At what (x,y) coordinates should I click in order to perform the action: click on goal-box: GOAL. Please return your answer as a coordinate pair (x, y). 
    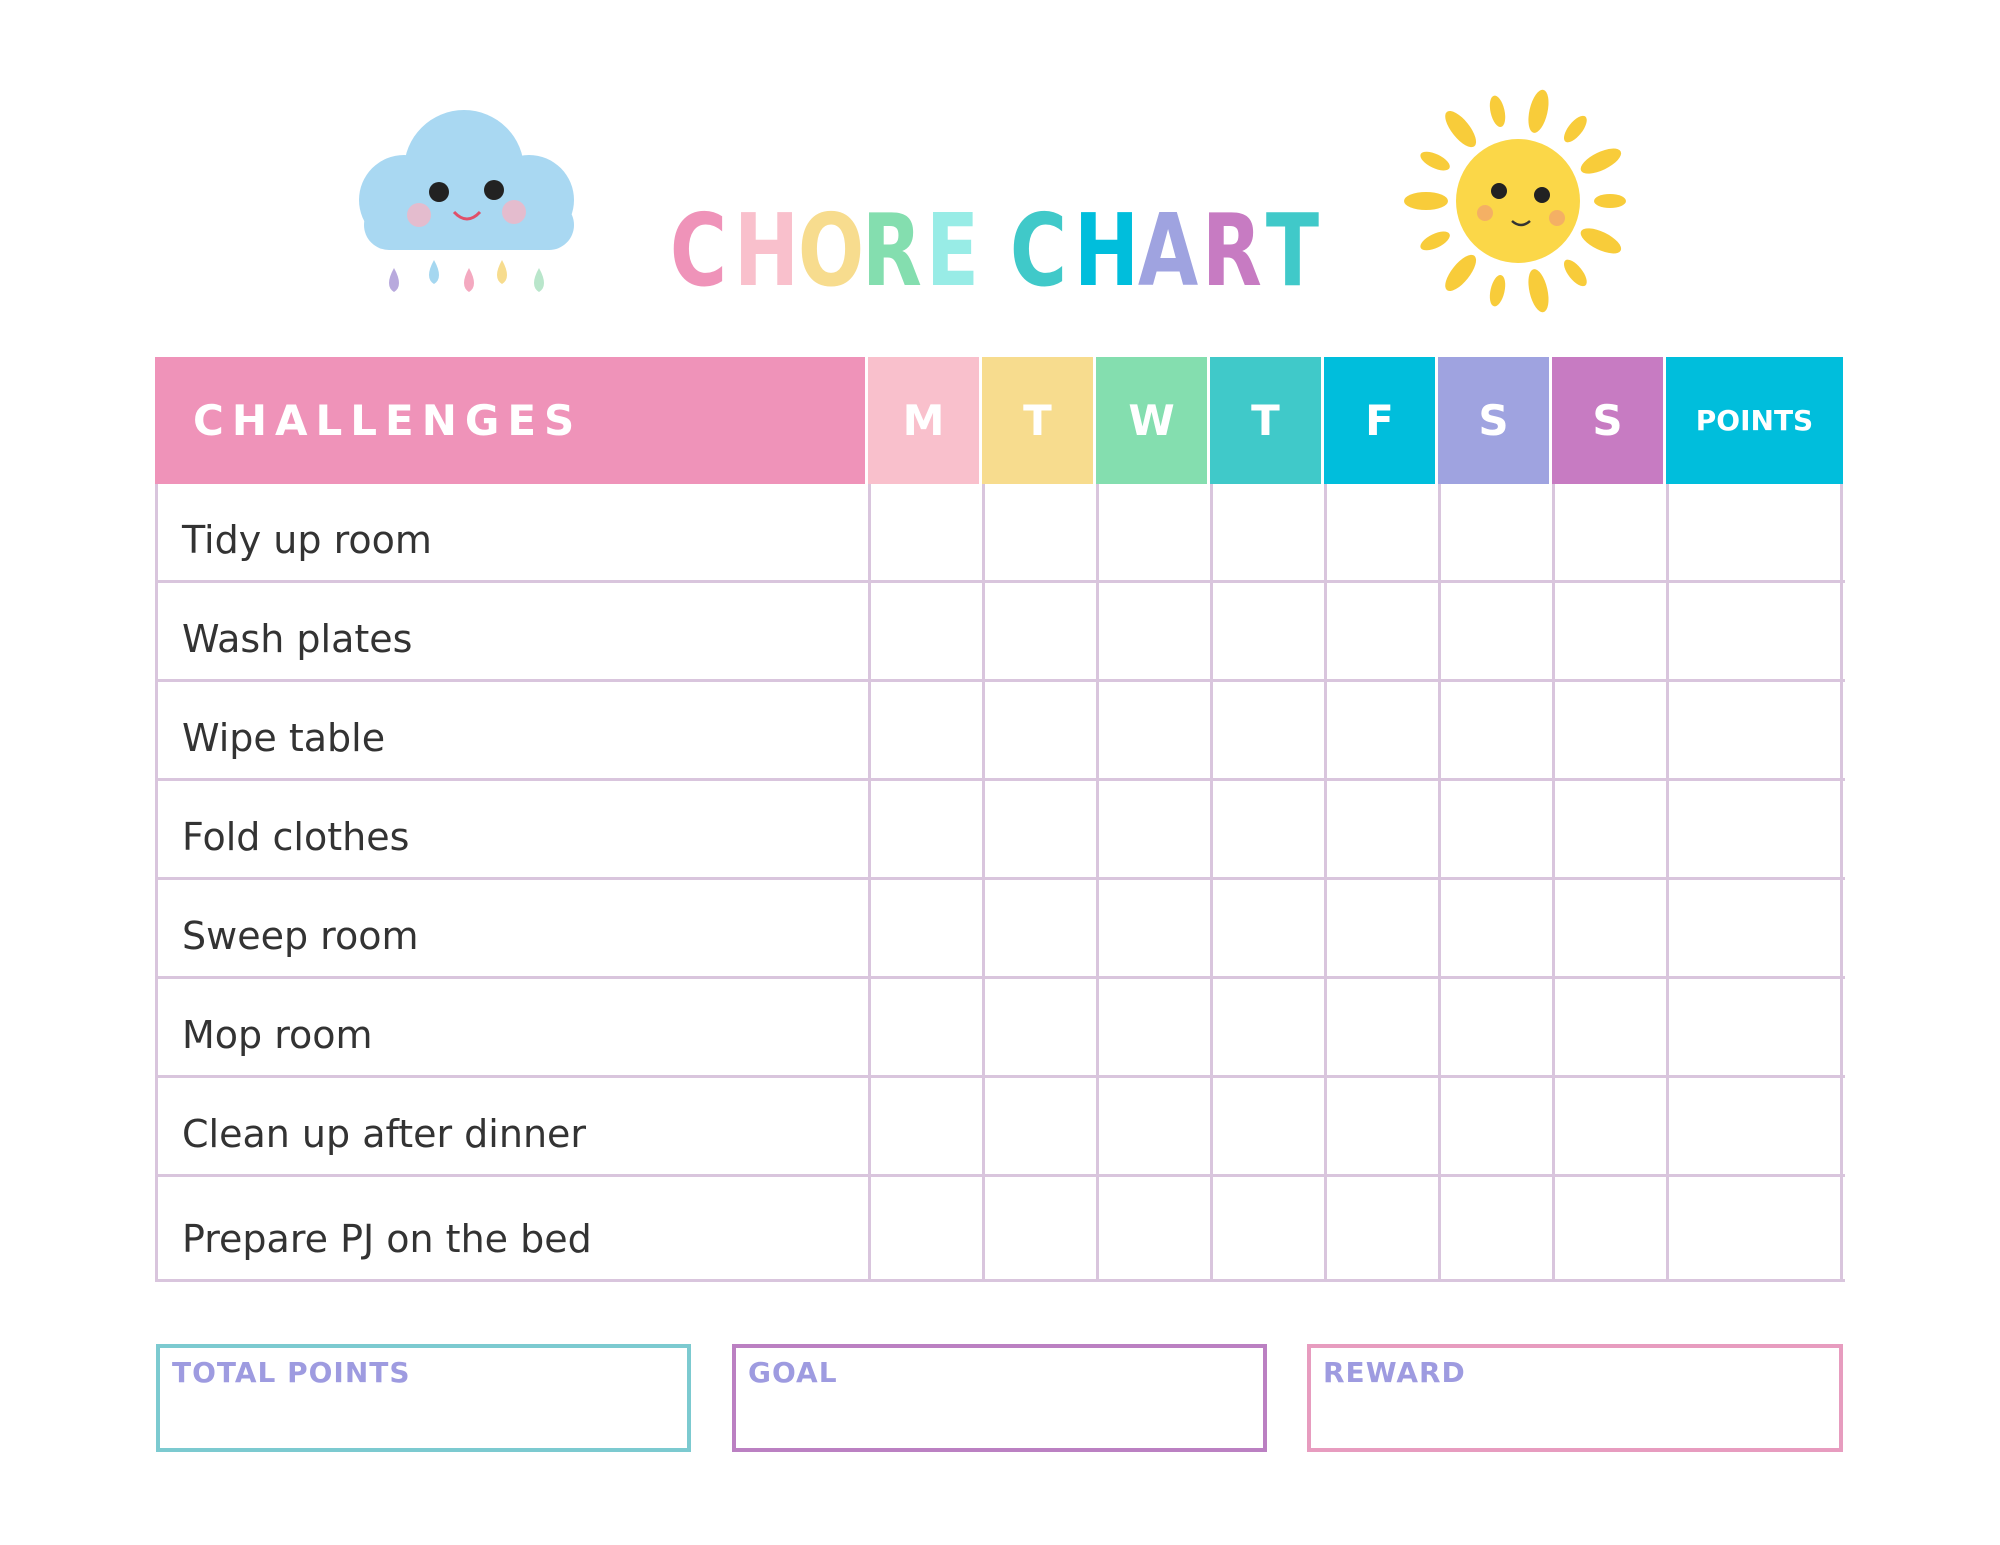
    Looking at the image, I should click on (999, 1398).